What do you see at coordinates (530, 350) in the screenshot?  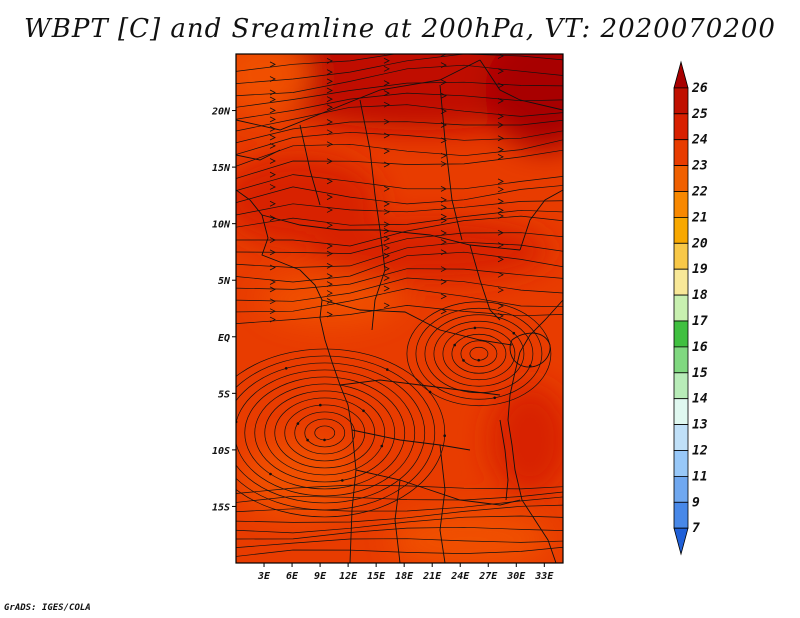 I see `lake-victoria` at bounding box center [530, 350].